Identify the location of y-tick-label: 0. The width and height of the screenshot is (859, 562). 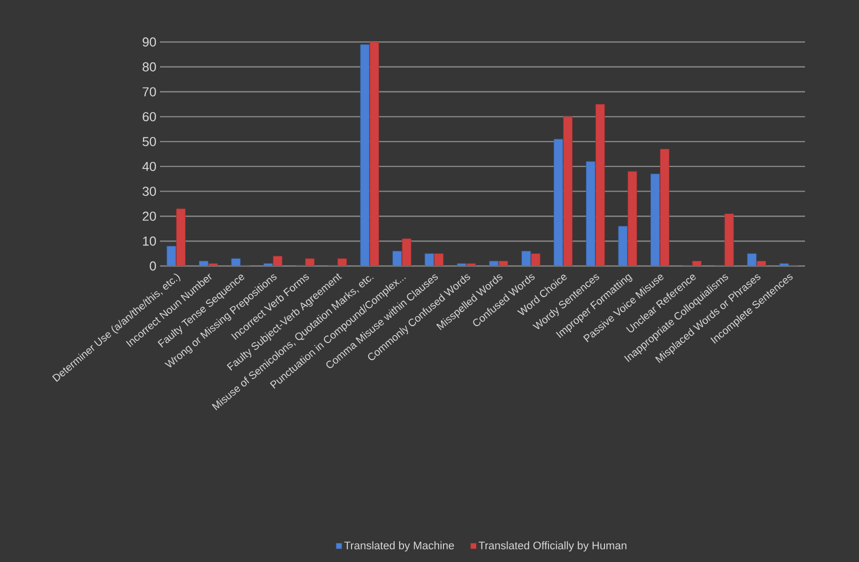
(153, 266).